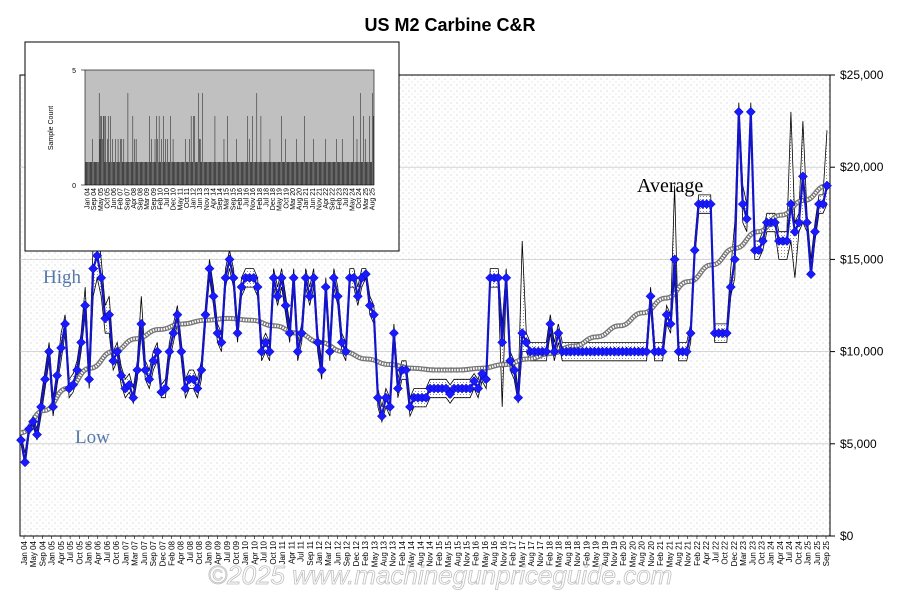 The height and width of the screenshot is (613, 901). I want to click on x-tick-label: May 21, so click(669, 553).